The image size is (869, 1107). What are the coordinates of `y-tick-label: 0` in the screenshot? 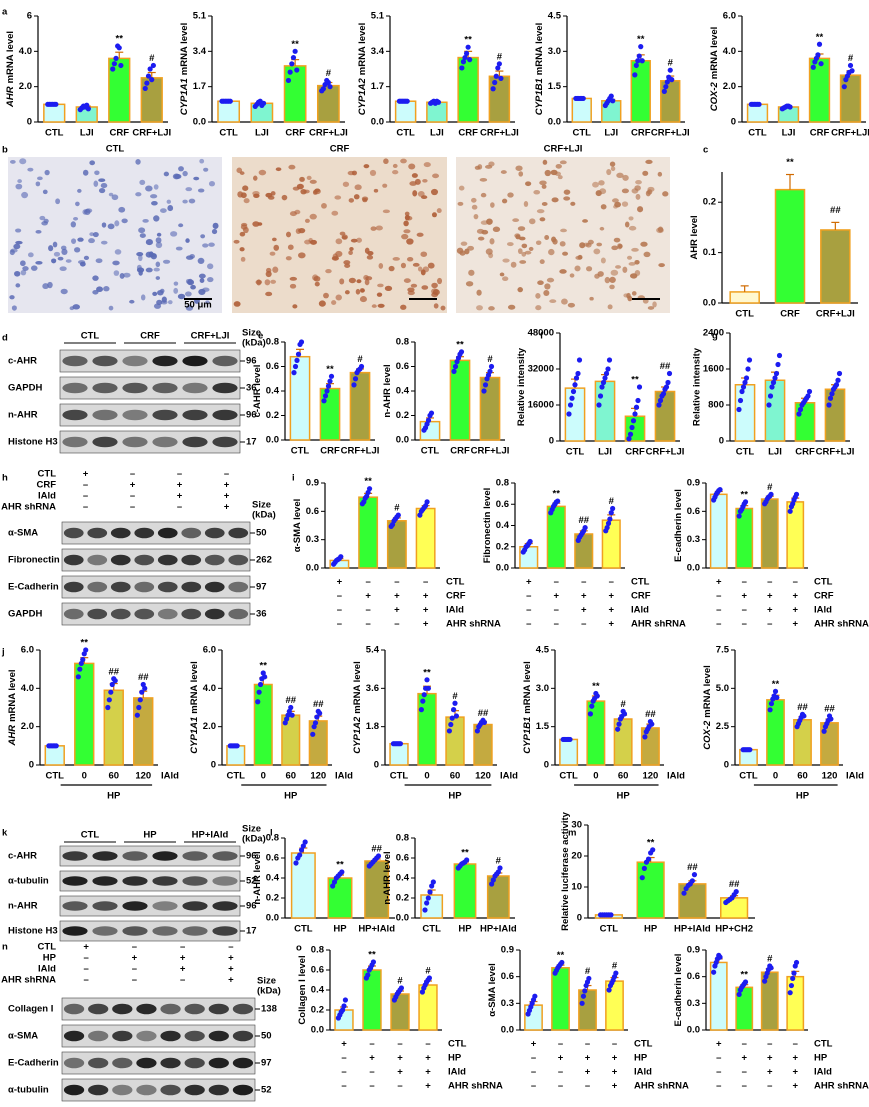 It's located at (733, 122).